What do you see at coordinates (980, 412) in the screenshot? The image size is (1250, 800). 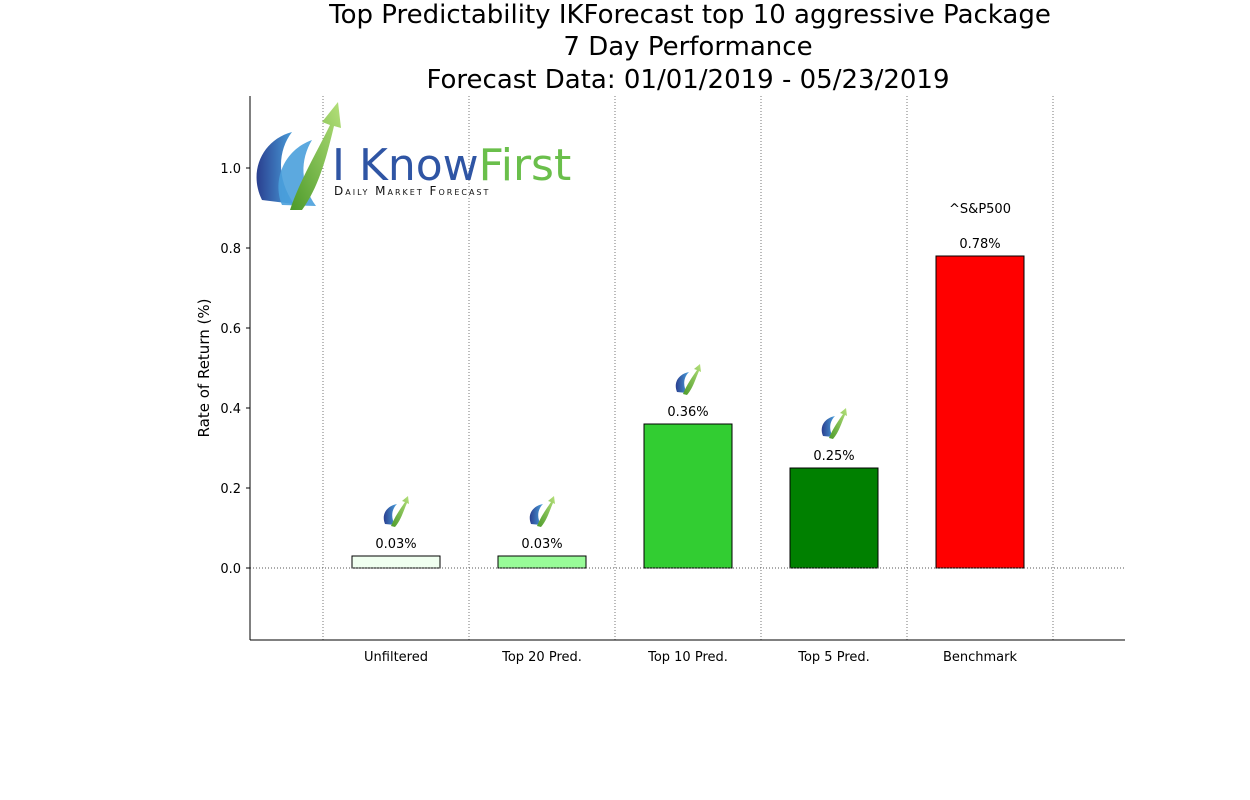 I see `bar-benchmark` at bounding box center [980, 412].